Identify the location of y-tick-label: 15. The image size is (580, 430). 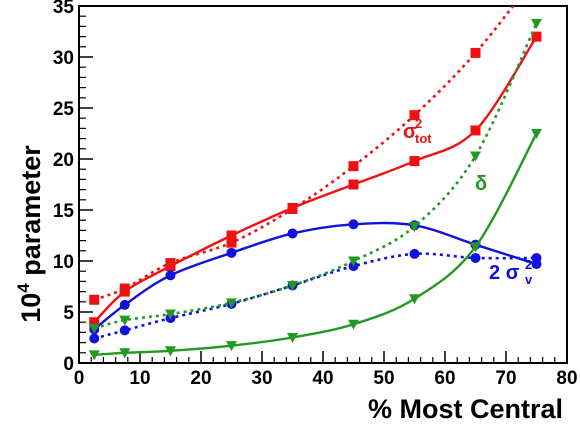
(64, 211).